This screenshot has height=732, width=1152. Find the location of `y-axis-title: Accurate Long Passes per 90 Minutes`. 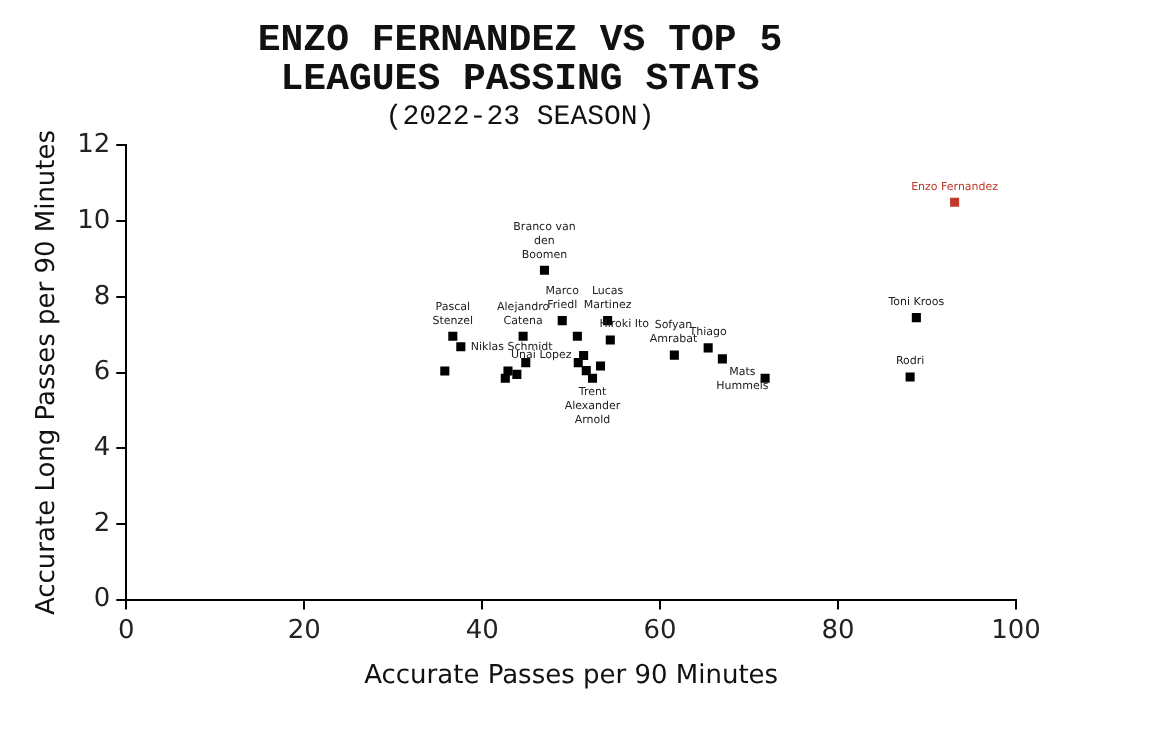

y-axis-title: Accurate Long Passes per 90 Minutes is located at coordinates (47, 372).